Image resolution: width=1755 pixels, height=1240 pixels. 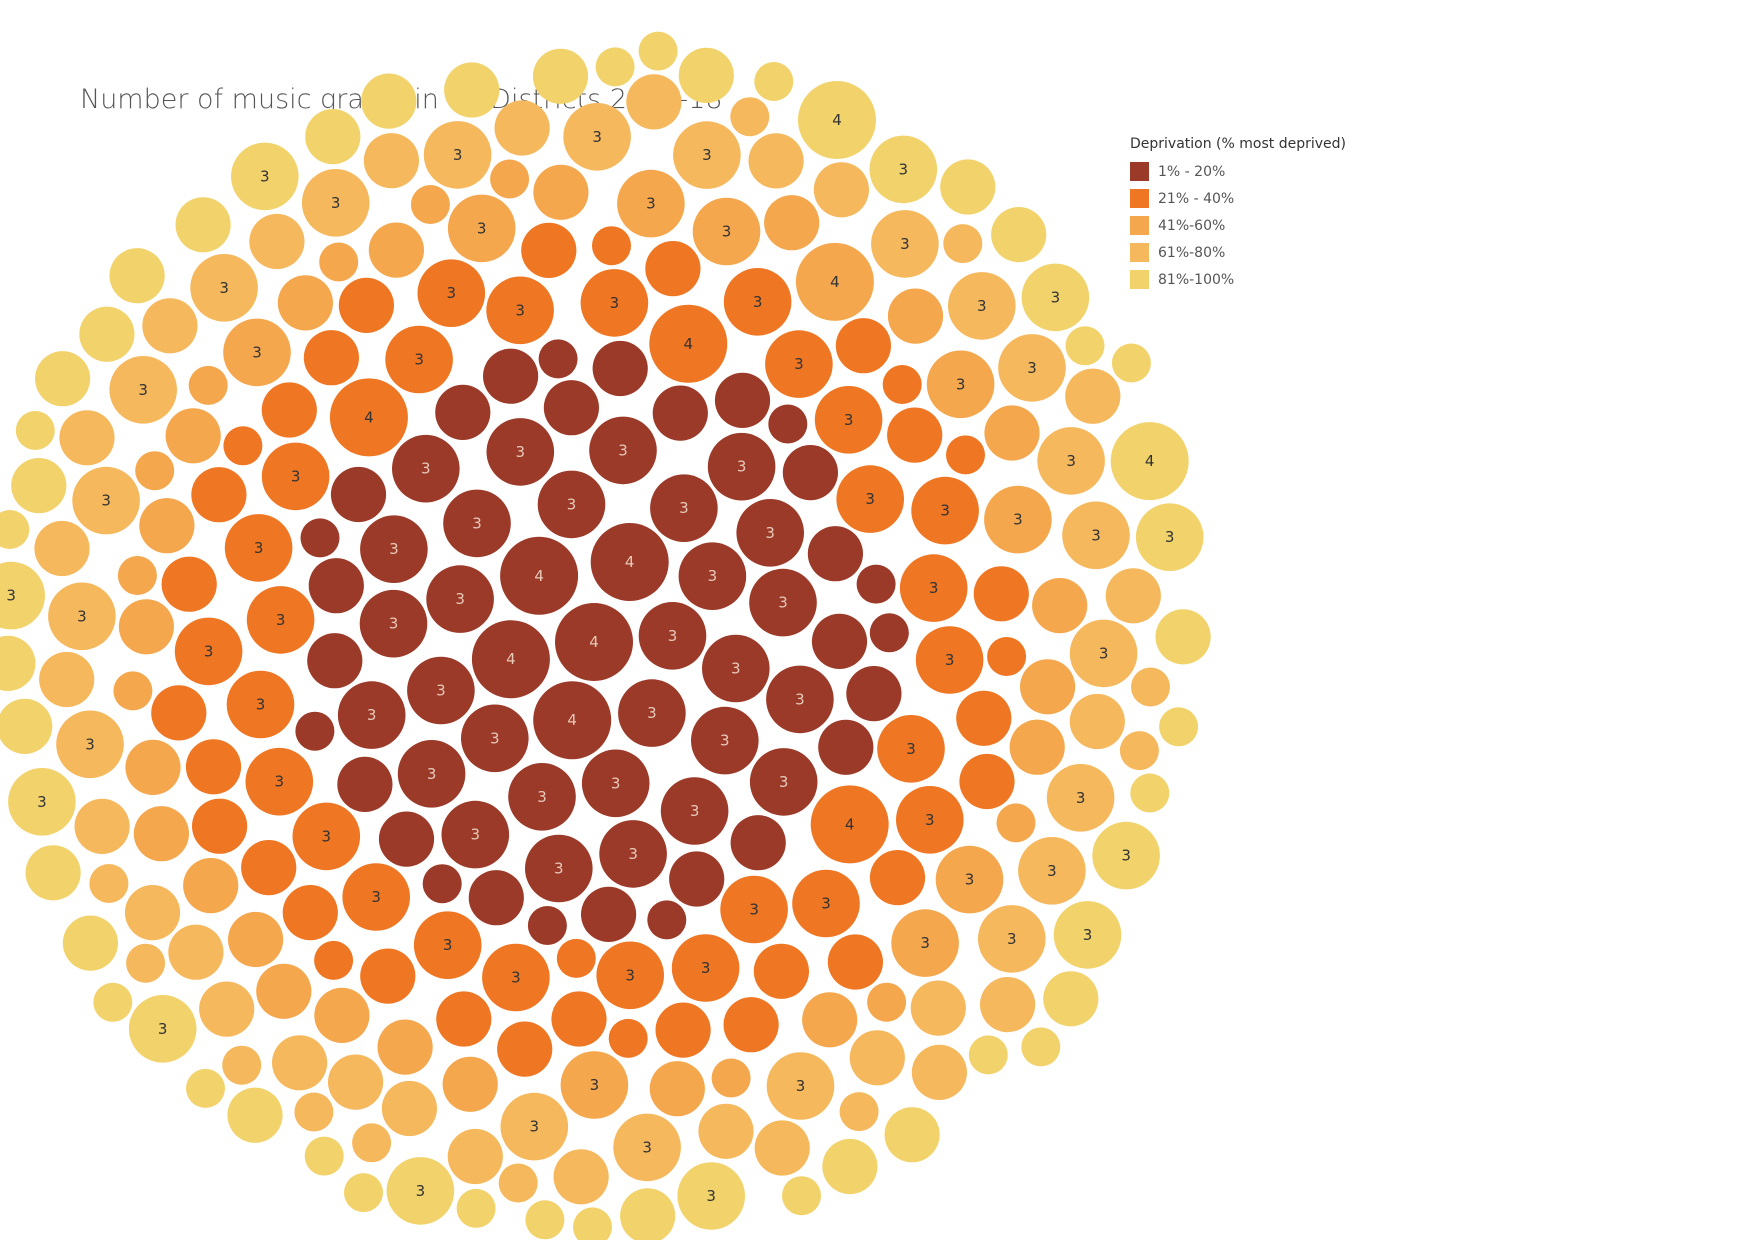 I want to click on legend-item-q3: 41%-60%, so click(x=1238, y=225).